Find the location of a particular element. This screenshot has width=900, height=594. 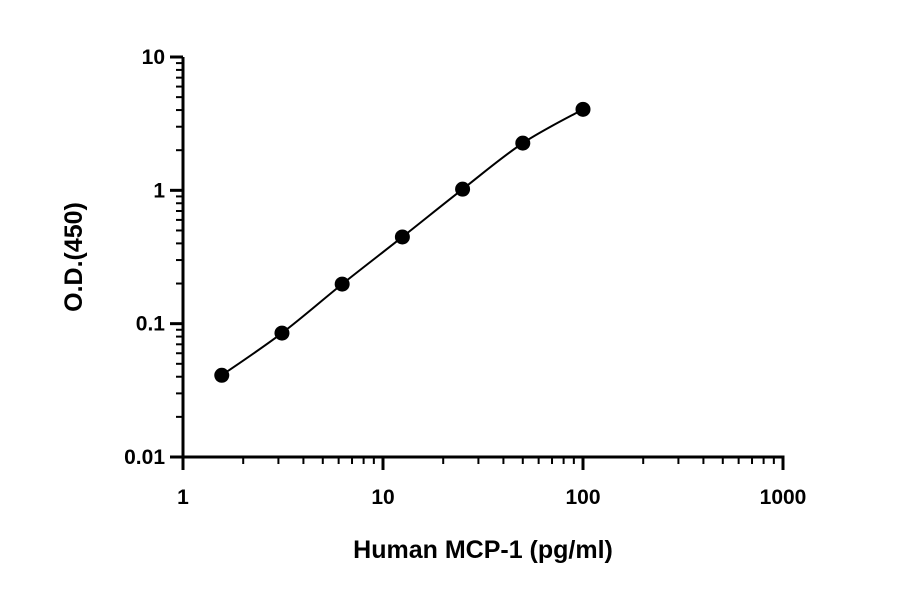

x-tick-label: 10 is located at coordinates (382, 497).